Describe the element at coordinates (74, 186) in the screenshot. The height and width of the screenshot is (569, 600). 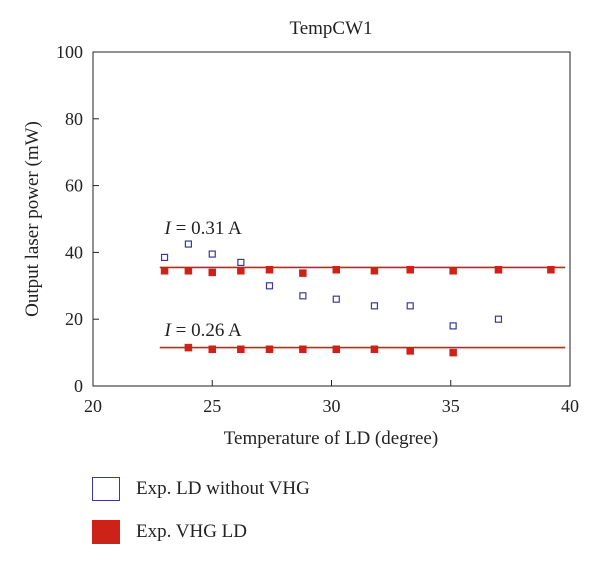
I see `y-tick-label: 60` at that location.